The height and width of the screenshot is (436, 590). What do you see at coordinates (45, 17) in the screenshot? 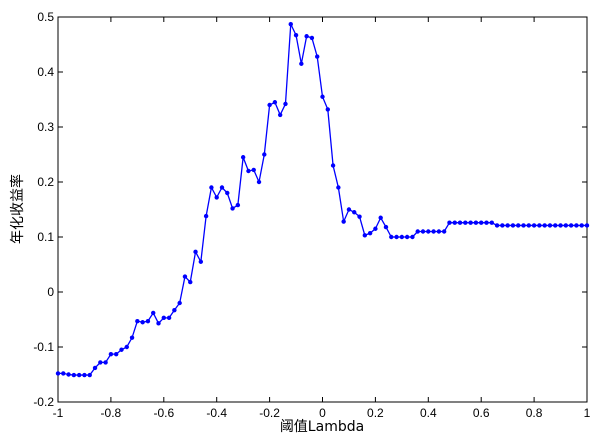
I see `y-tick-label: 0.5` at bounding box center [45, 17].